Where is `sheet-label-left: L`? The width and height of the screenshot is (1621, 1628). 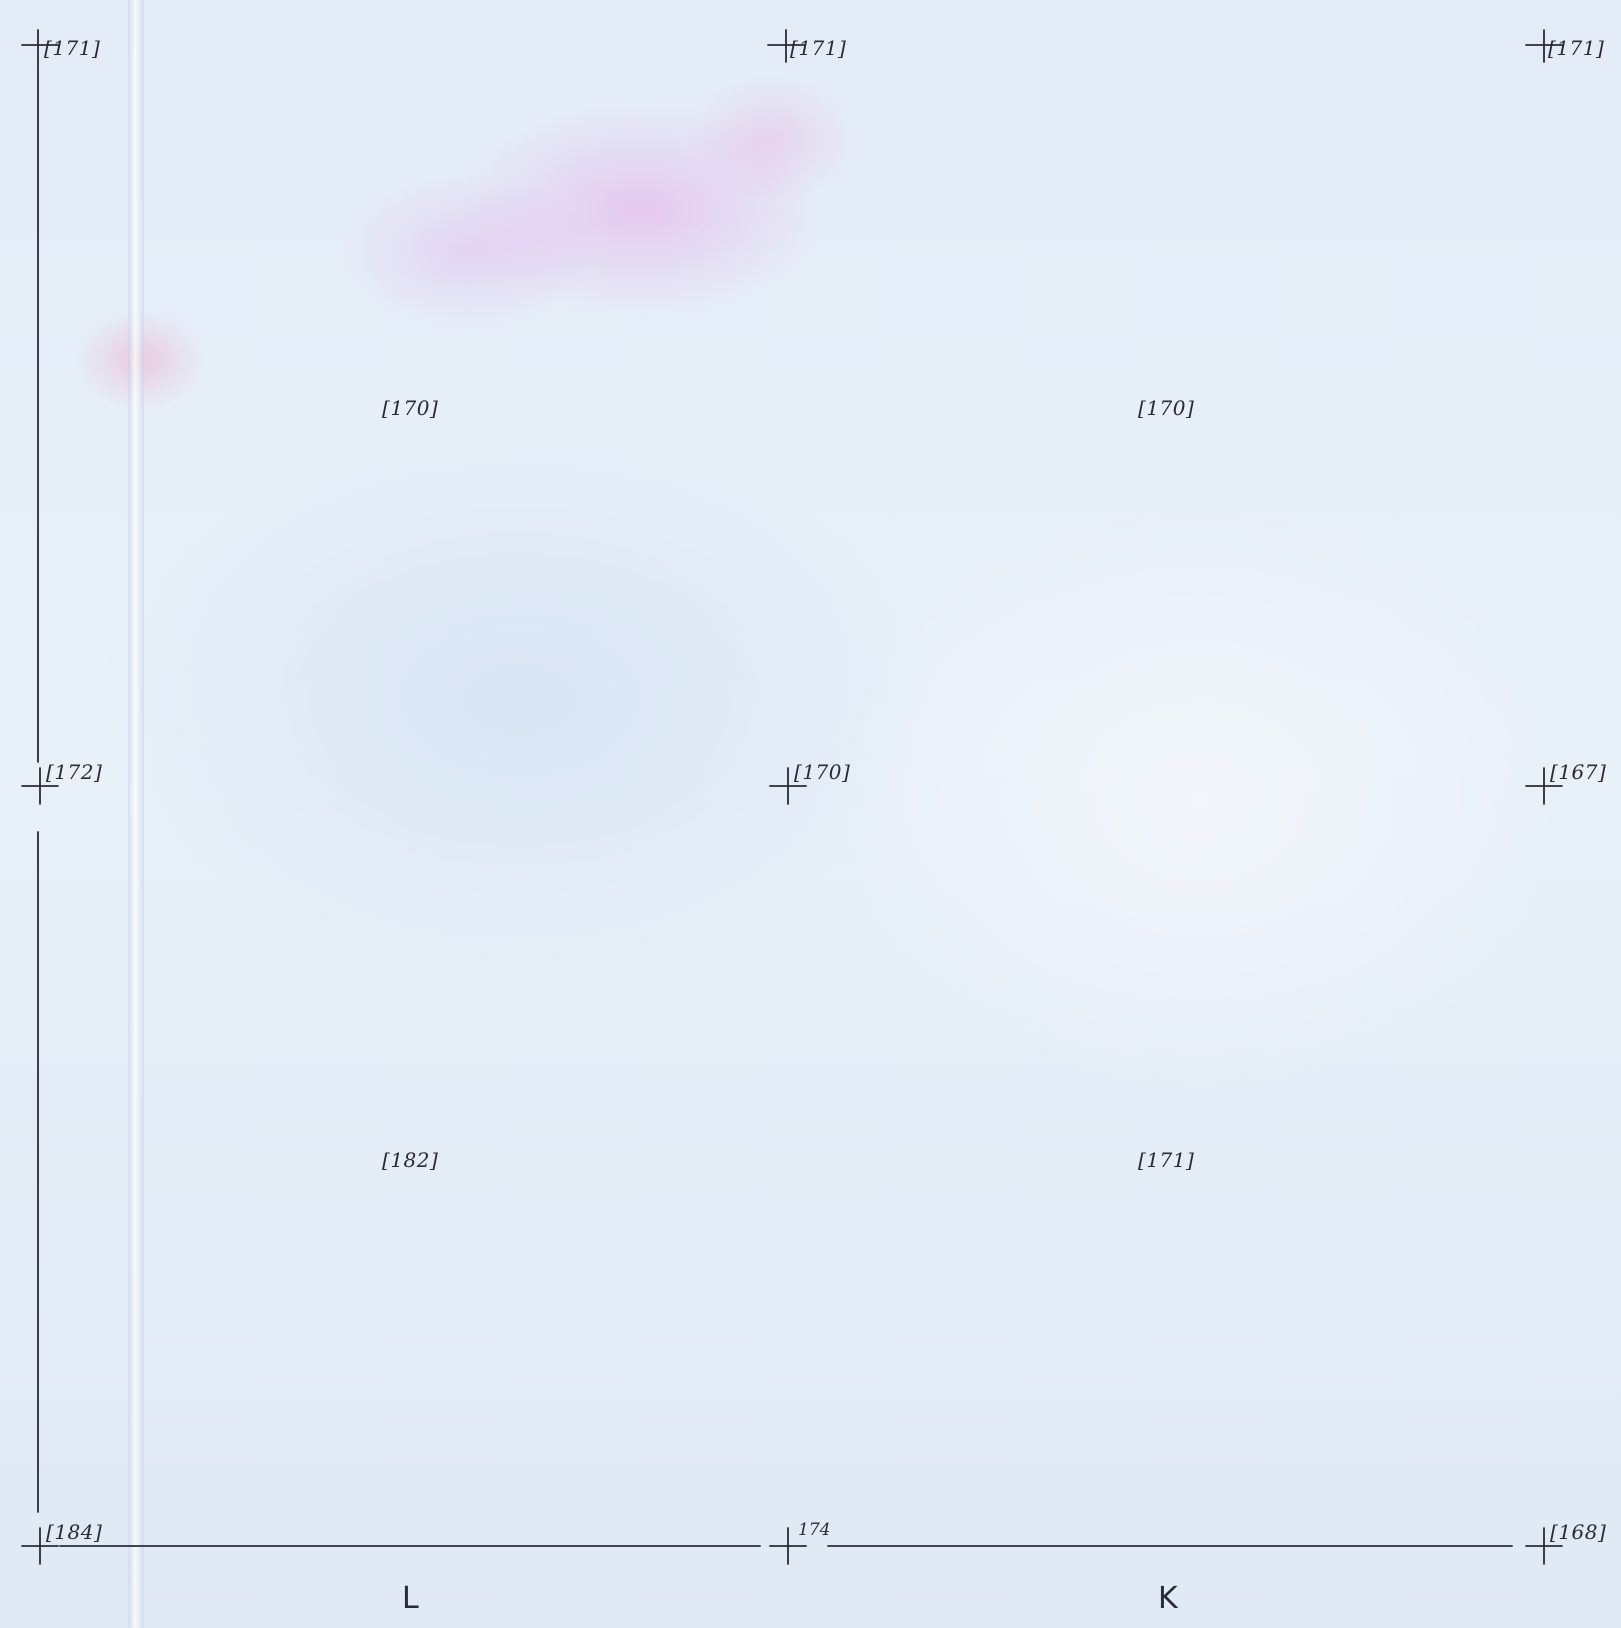 sheet-label-left: L is located at coordinates (410, 1598).